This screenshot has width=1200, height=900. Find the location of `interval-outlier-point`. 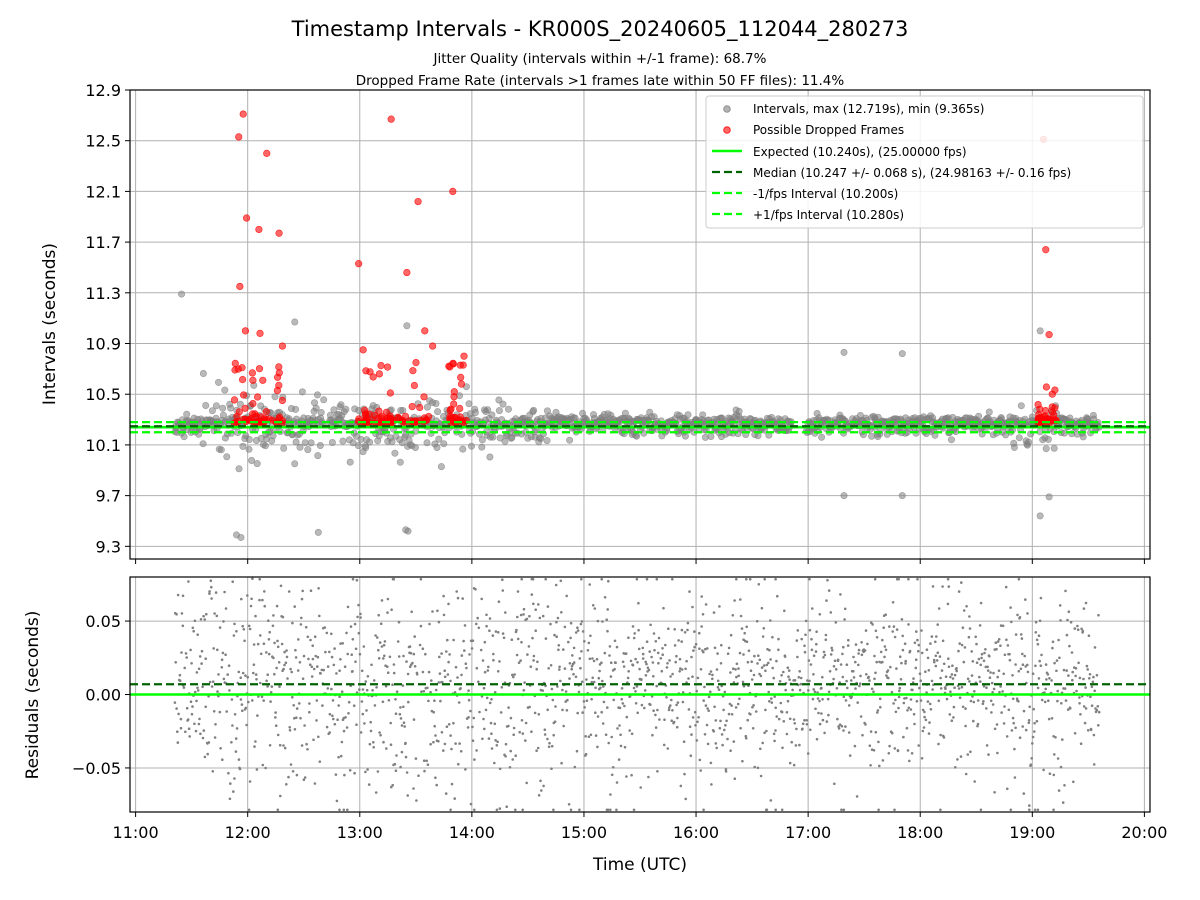

interval-outlier-point is located at coordinates (902, 496).